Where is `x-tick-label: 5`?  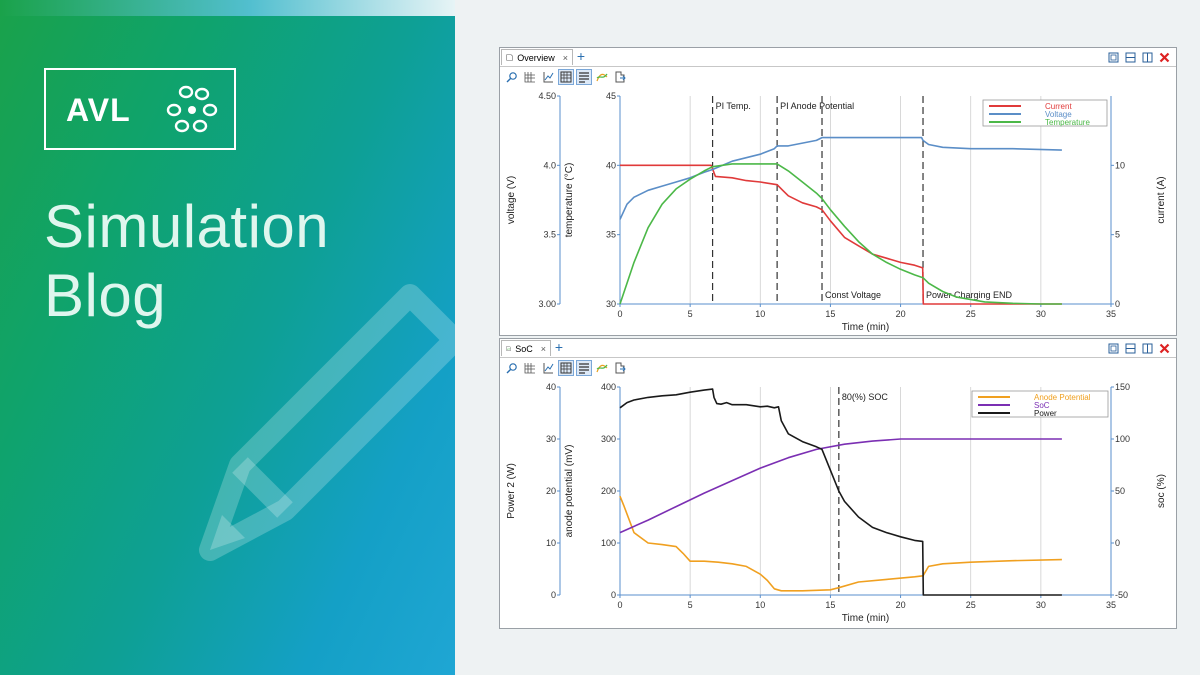 x-tick-label: 5 is located at coordinates (690, 605).